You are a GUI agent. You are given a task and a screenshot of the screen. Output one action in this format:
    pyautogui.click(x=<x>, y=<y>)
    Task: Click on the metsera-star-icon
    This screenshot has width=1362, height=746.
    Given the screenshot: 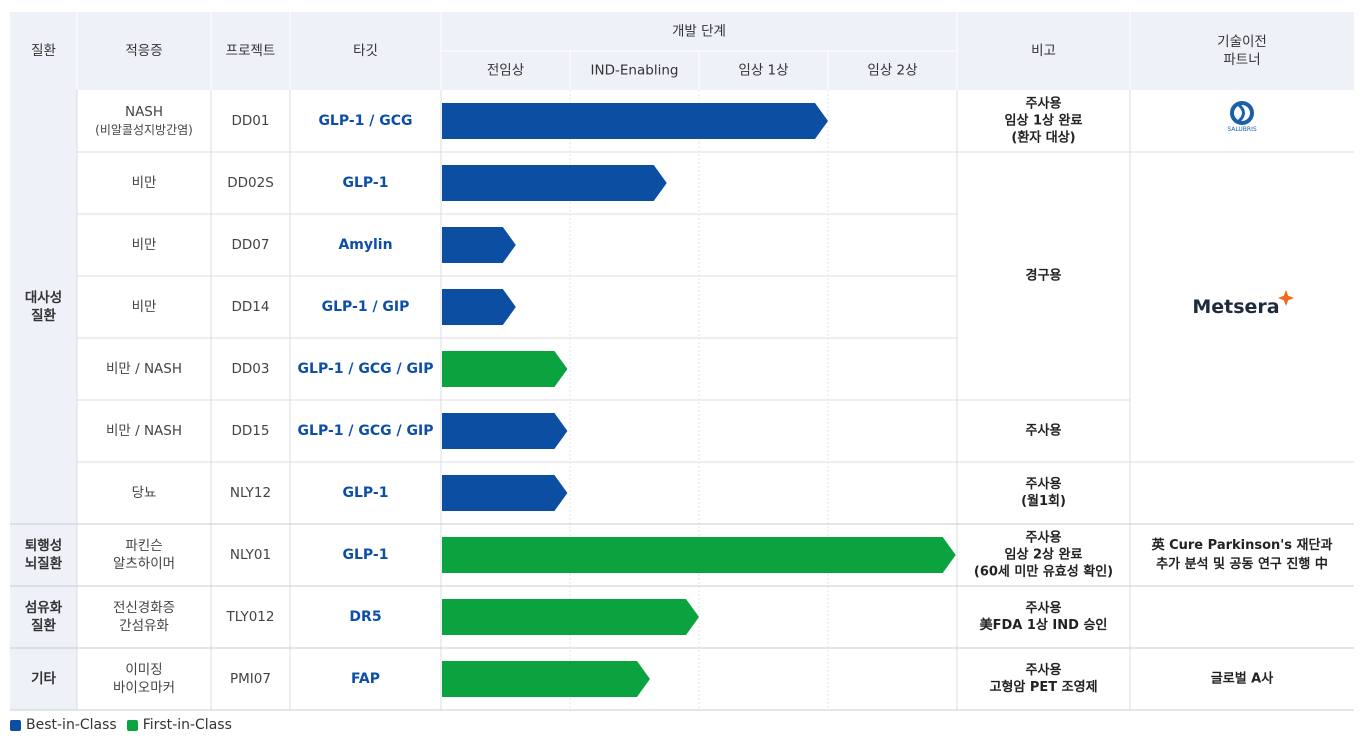 What is the action you would take?
    pyautogui.click(x=1286, y=298)
    